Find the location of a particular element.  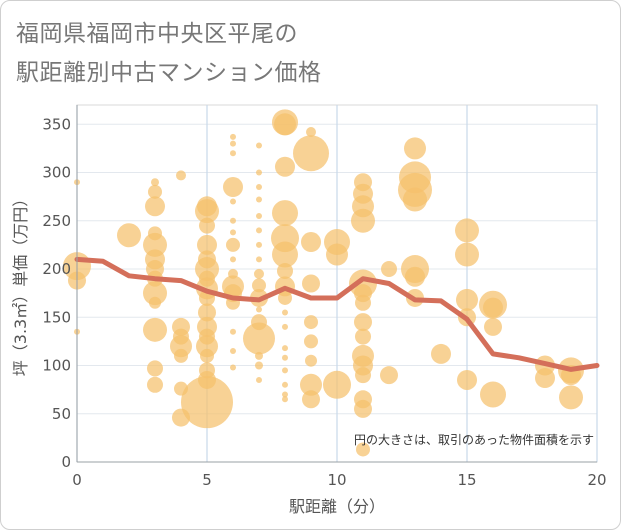

x-tick-label: 5 is located at coordinates (207, 480).